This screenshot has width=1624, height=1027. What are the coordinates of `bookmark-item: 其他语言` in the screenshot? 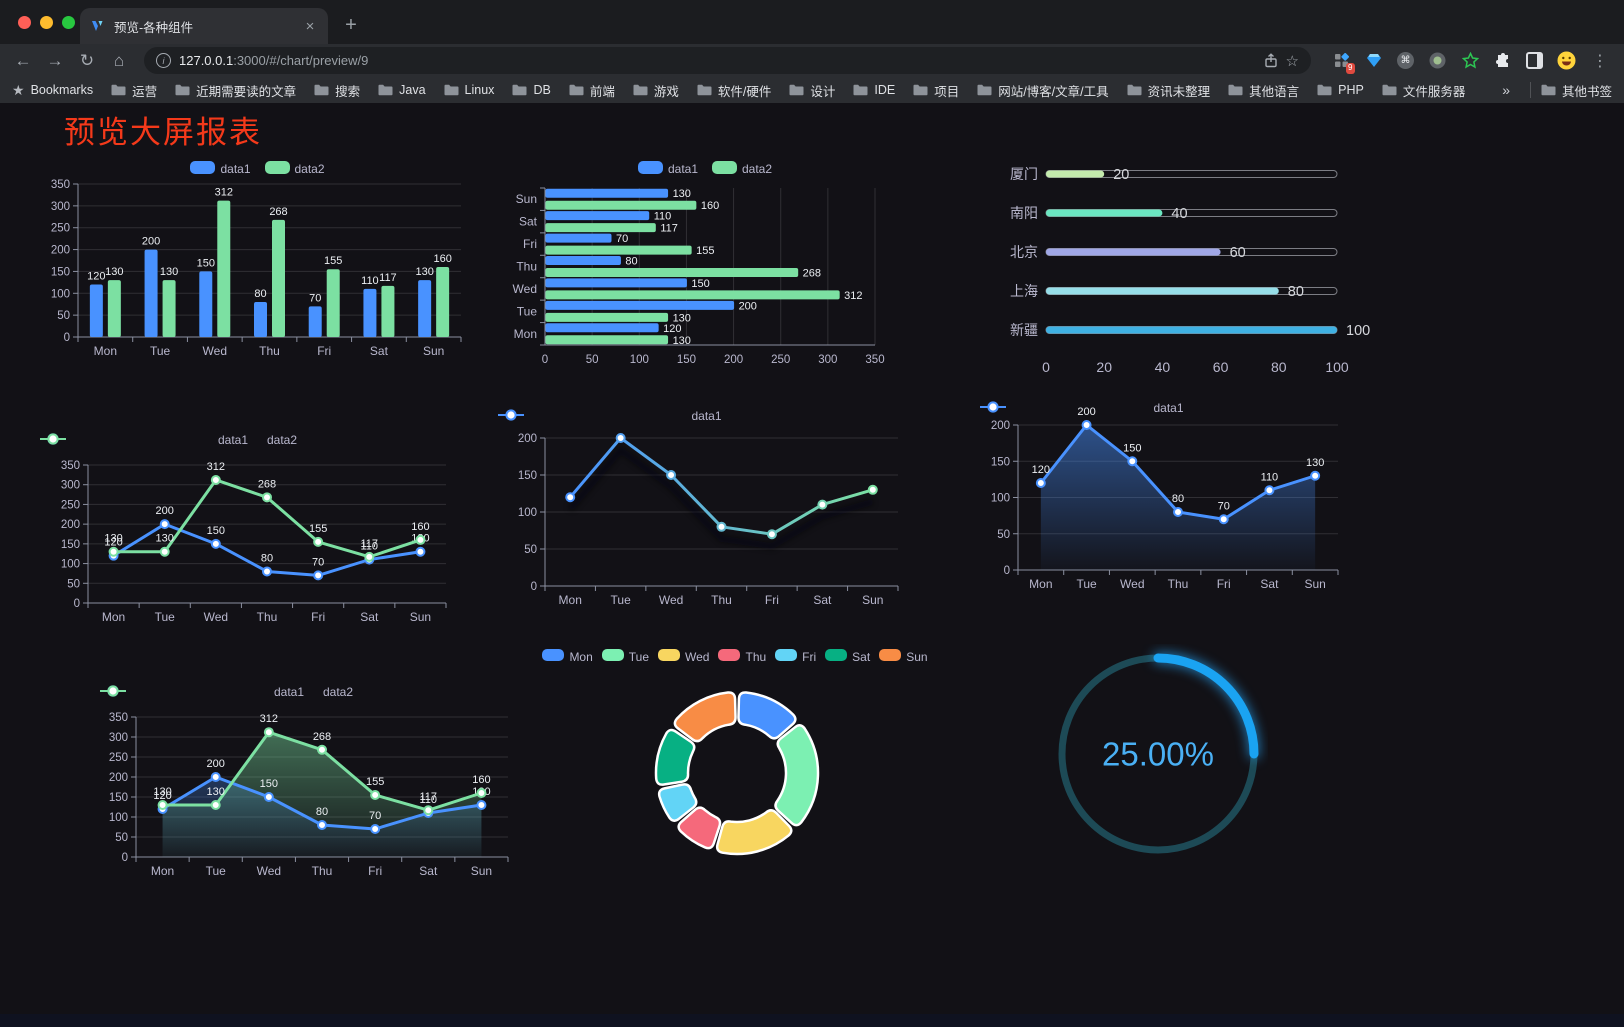 It's located at (1263, 90).